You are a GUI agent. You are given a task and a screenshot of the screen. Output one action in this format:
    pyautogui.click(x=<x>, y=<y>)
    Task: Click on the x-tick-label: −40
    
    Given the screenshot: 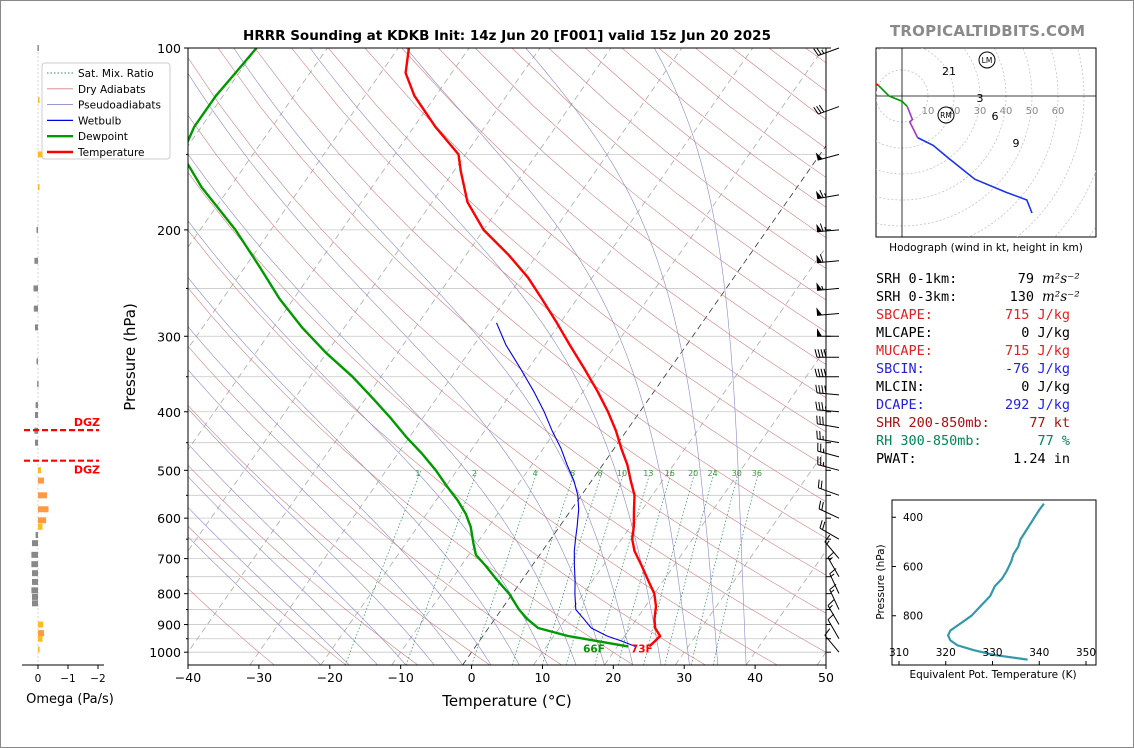 What is the action you would take?
    pyautogui.click(x=188, y=677)
    